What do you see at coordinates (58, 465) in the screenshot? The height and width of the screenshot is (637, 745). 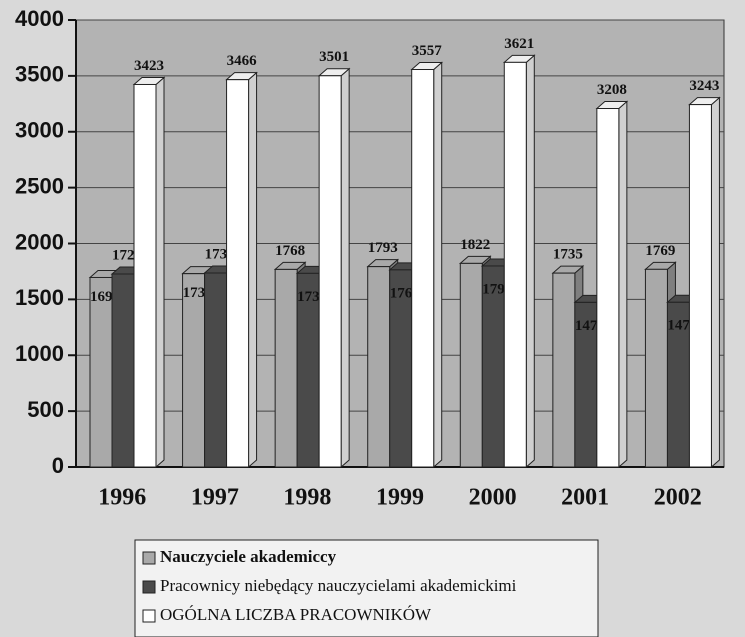 I see `y-tick-label: 0` at bounding box center [58, 465].